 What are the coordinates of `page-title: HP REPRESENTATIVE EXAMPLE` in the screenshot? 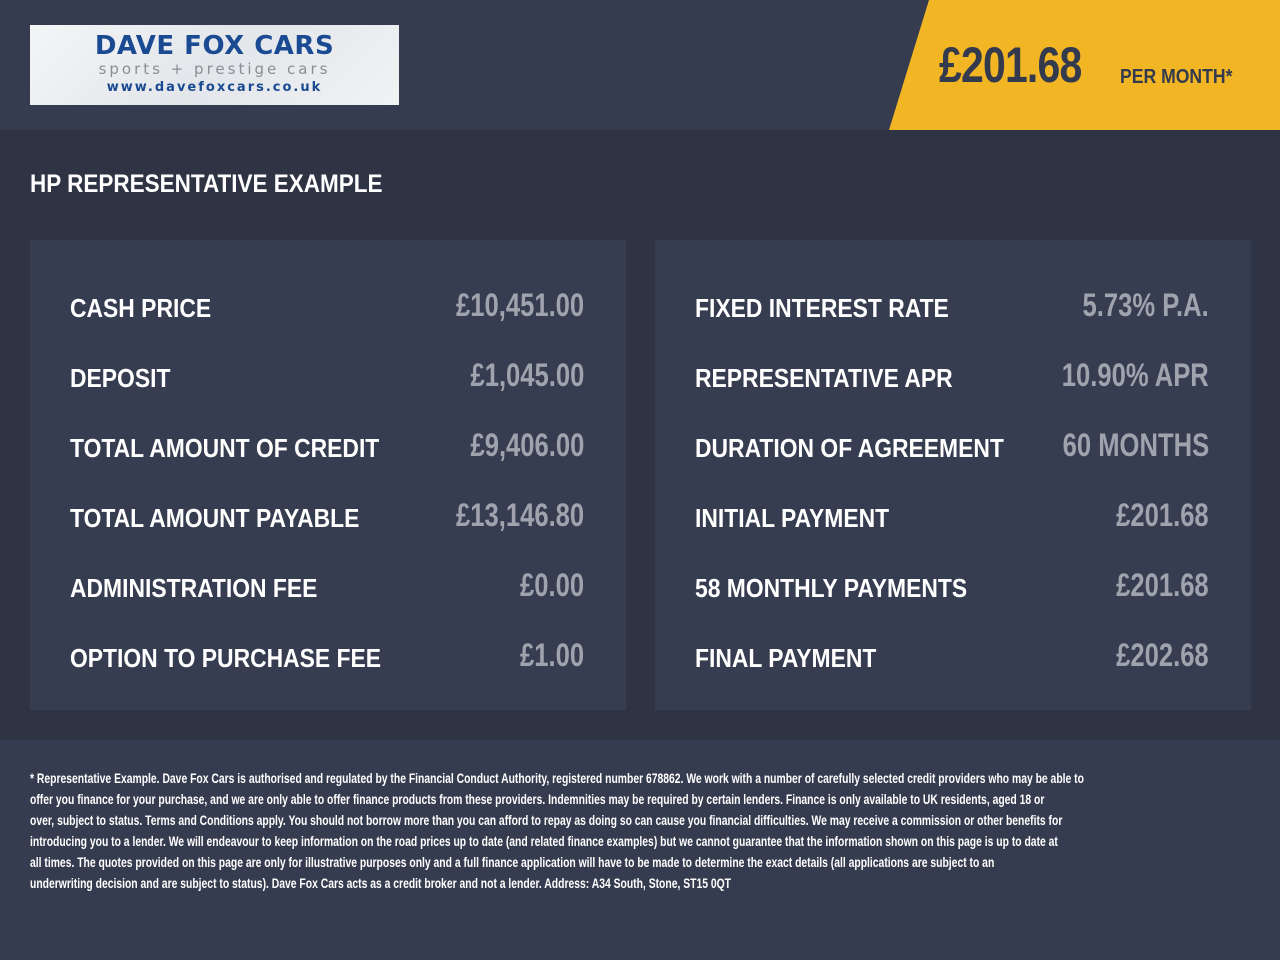 It's located at (206, 184).